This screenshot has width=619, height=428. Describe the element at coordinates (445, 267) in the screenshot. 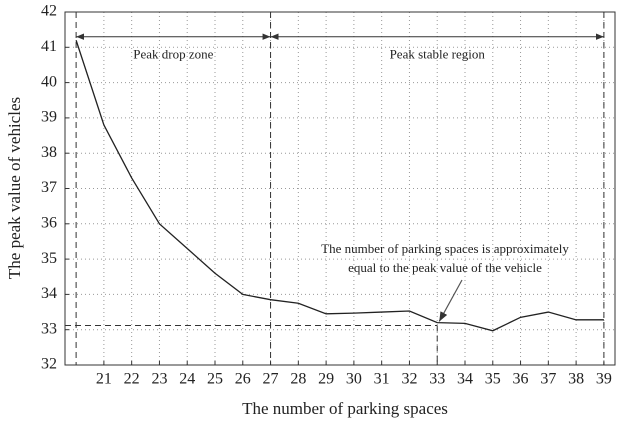

I see `annotation-text: equal to the peak value of the vehicle` at that location.